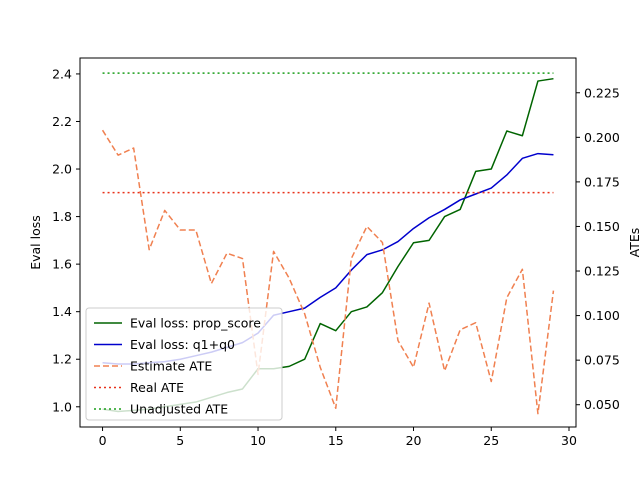  Describe the element at coordinates (62, 169) in the screenshot. I see `y-left-tick-label: 2.0` at that location.